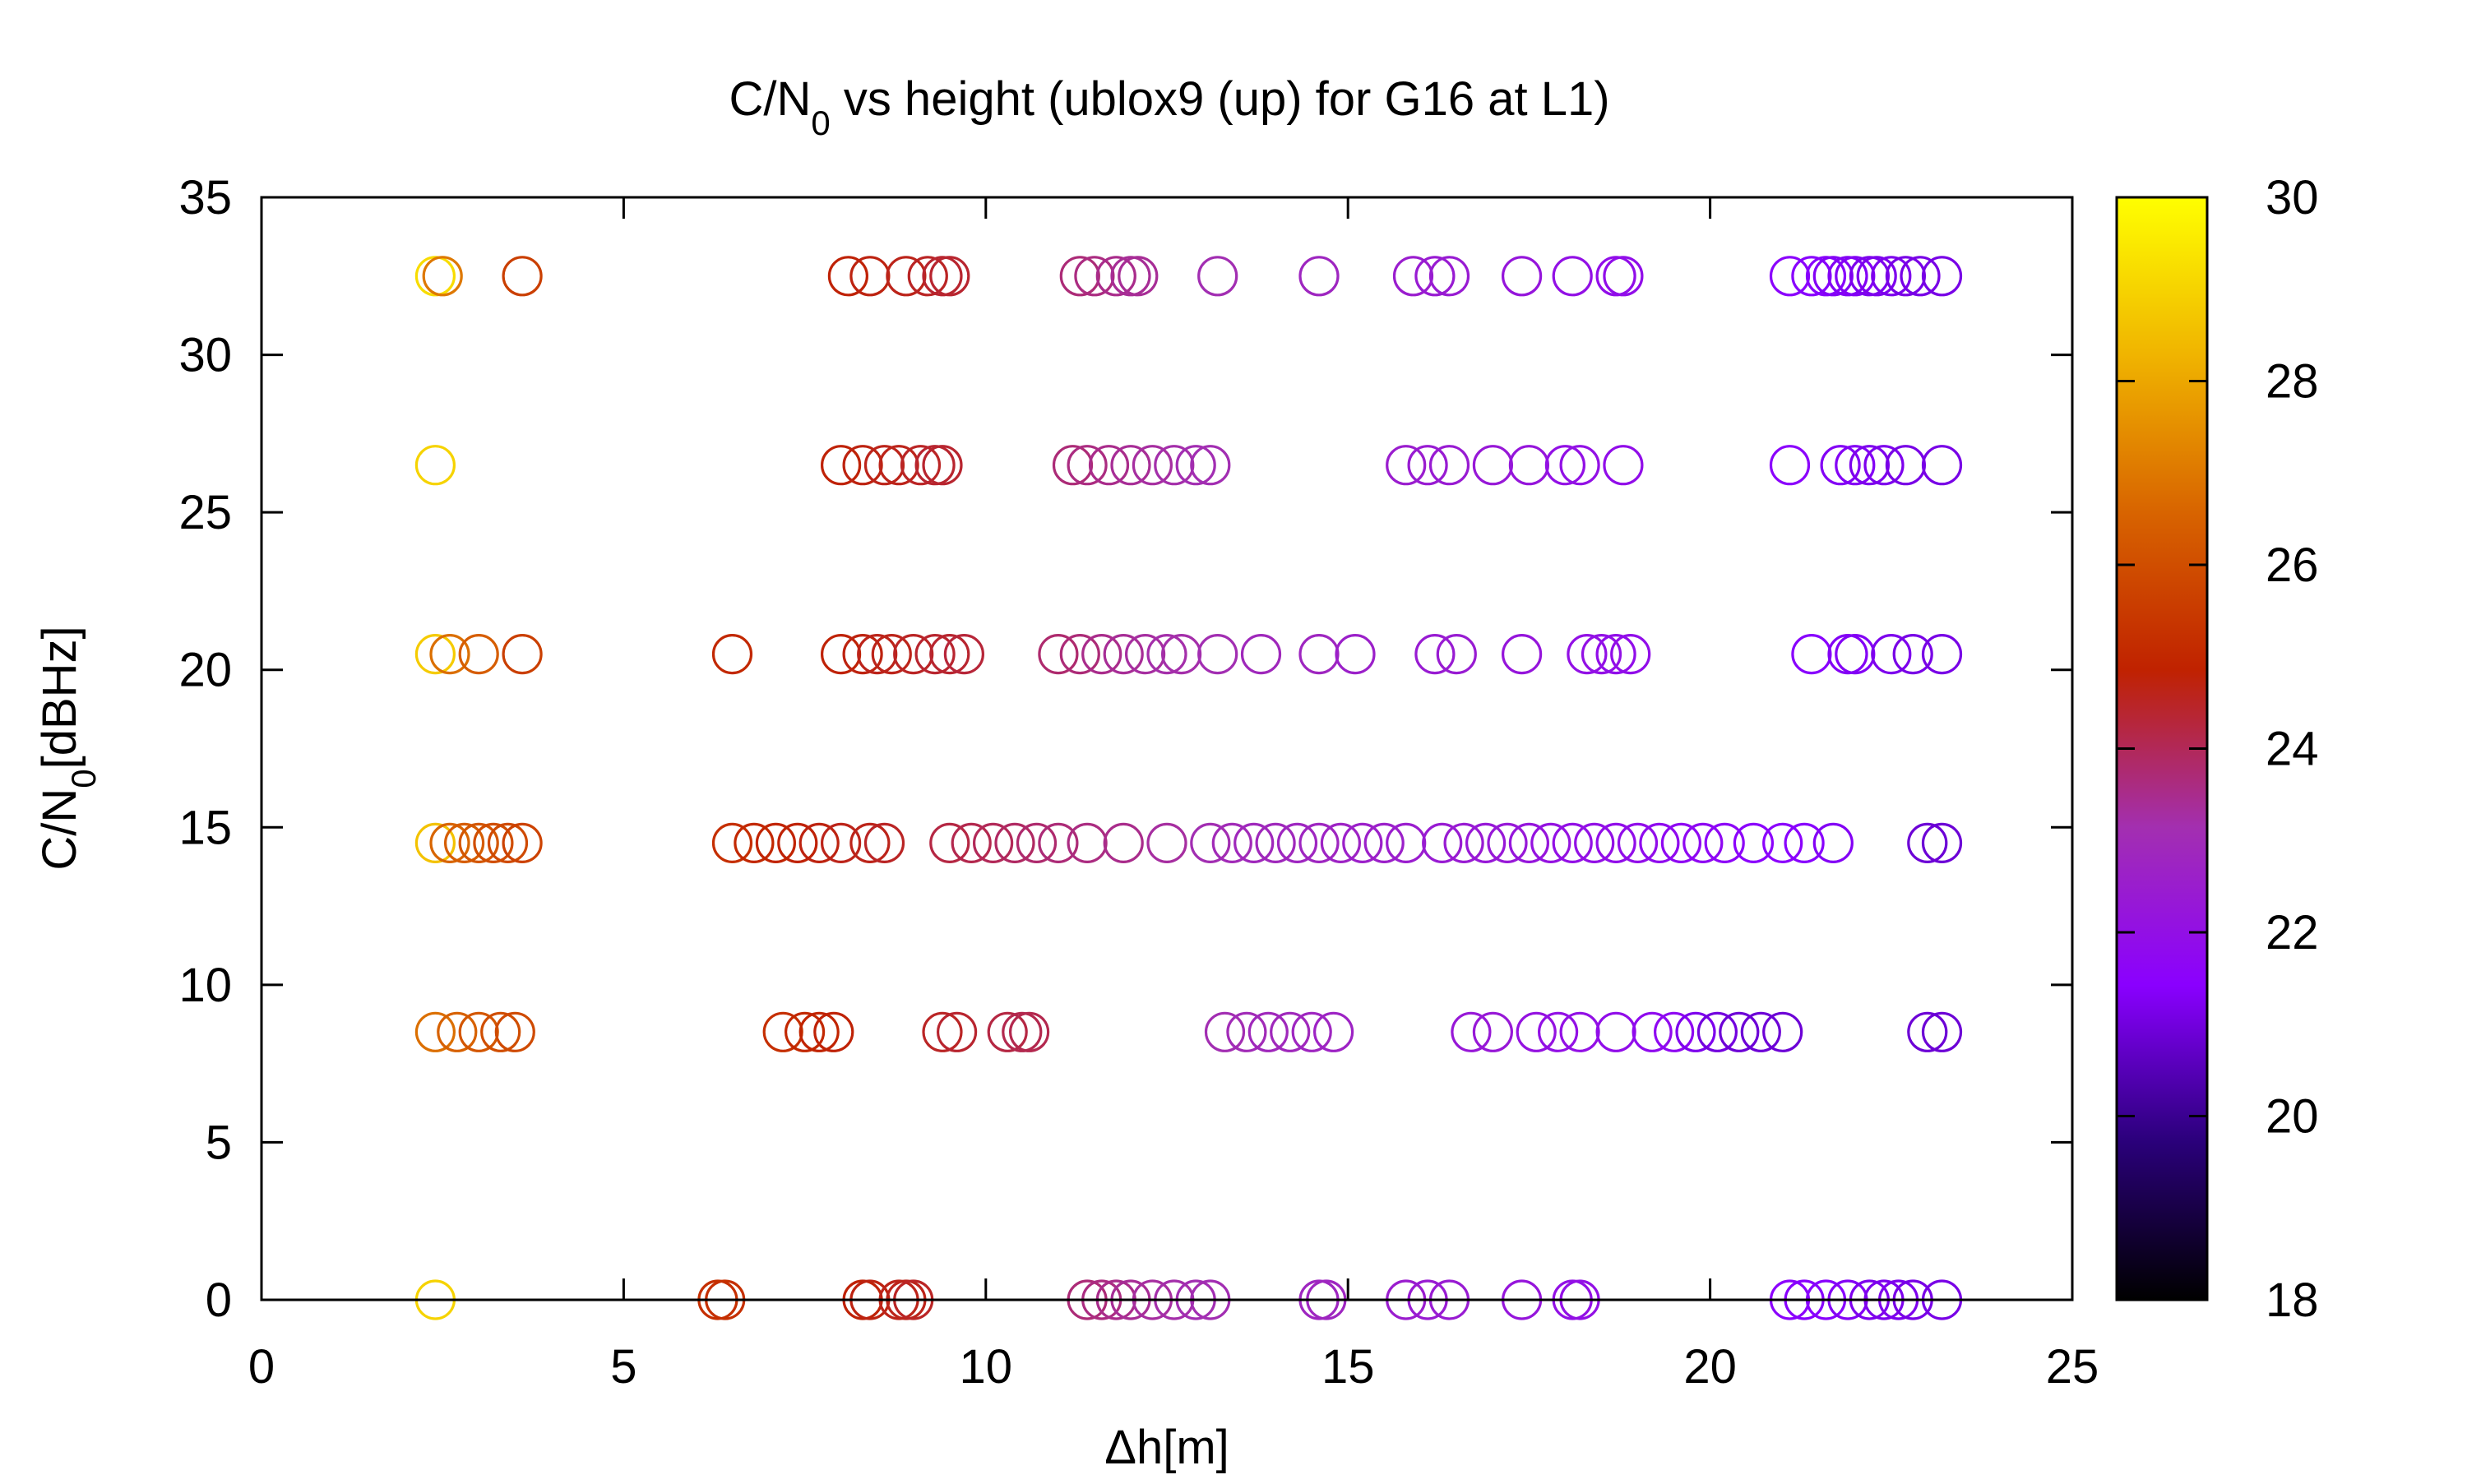 This screenshot has width=2467, height=1484. What do you see at coordinates (2292, 1117) in the screenshot?
I see `colorbar-tick-label: 20` at bounding box center [2292, 1117].